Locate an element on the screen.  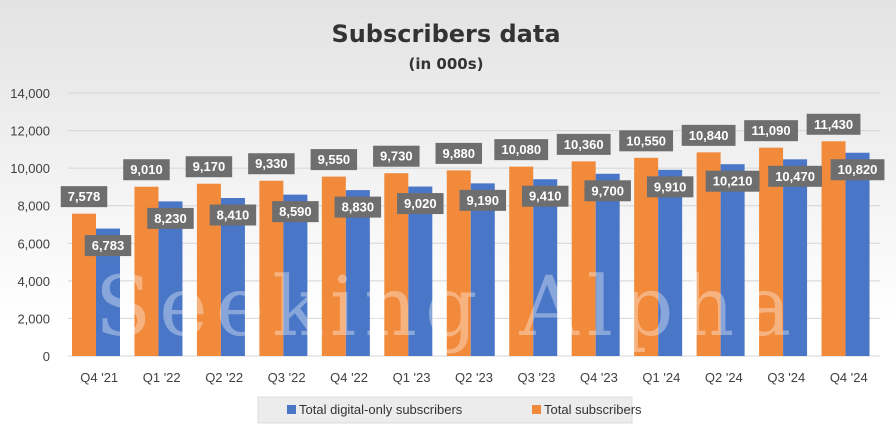
legend-box is located at coordinates (445, 410).